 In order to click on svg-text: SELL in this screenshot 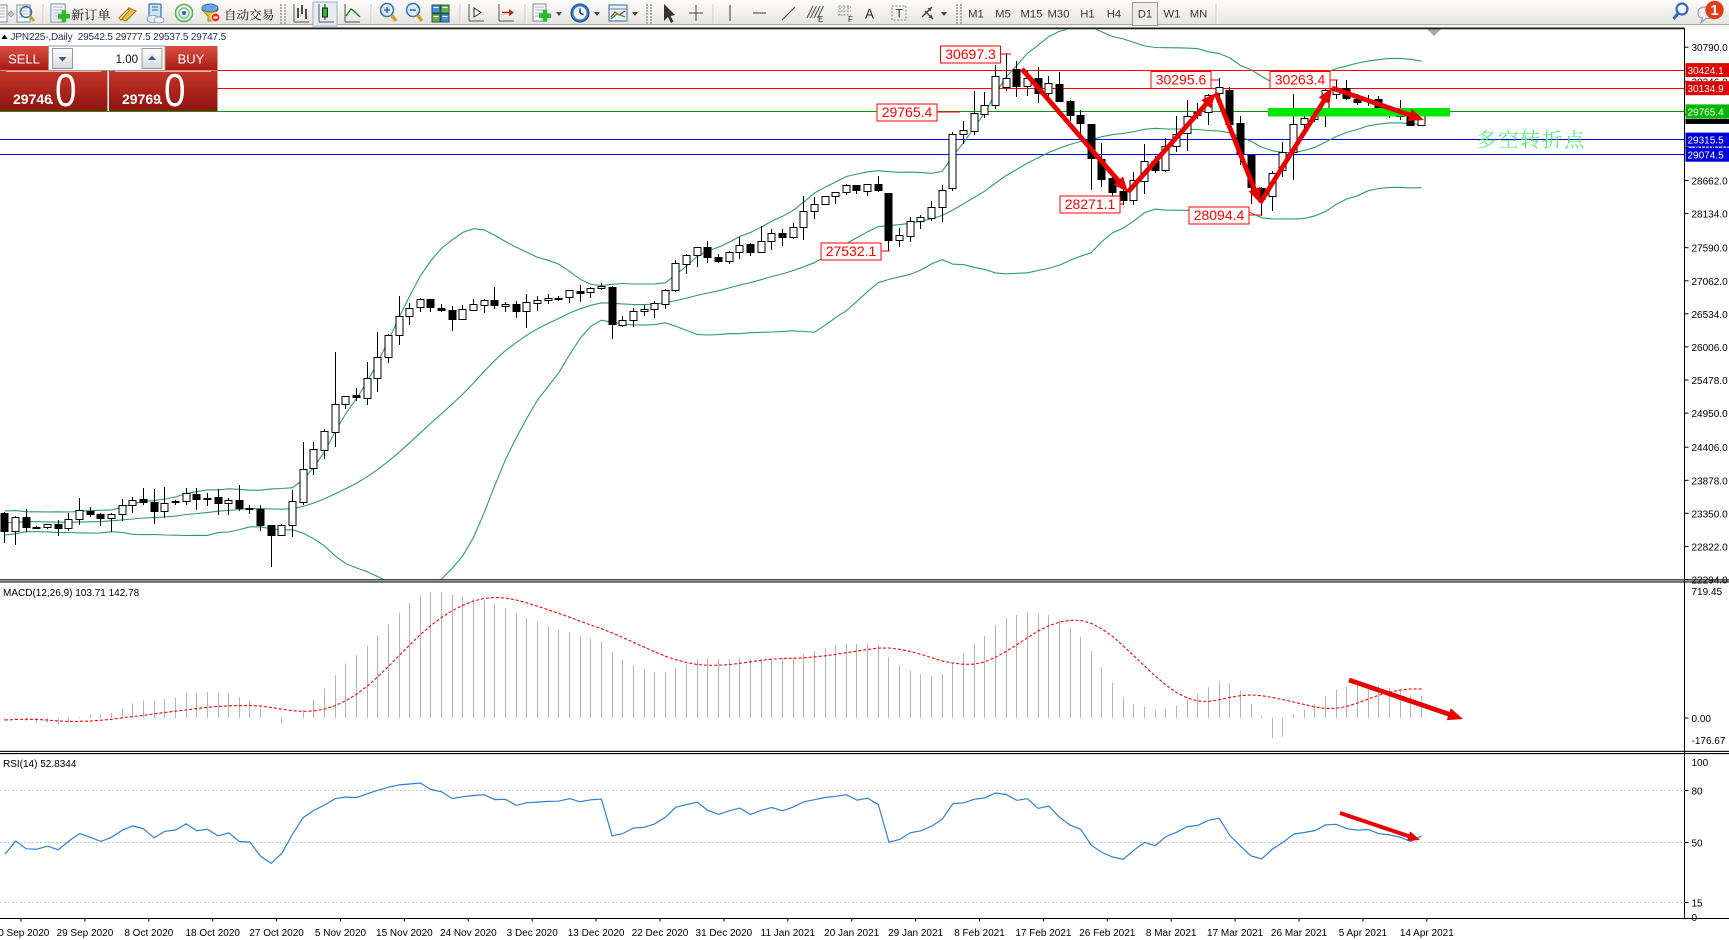, I will do `click(24, 59)`.